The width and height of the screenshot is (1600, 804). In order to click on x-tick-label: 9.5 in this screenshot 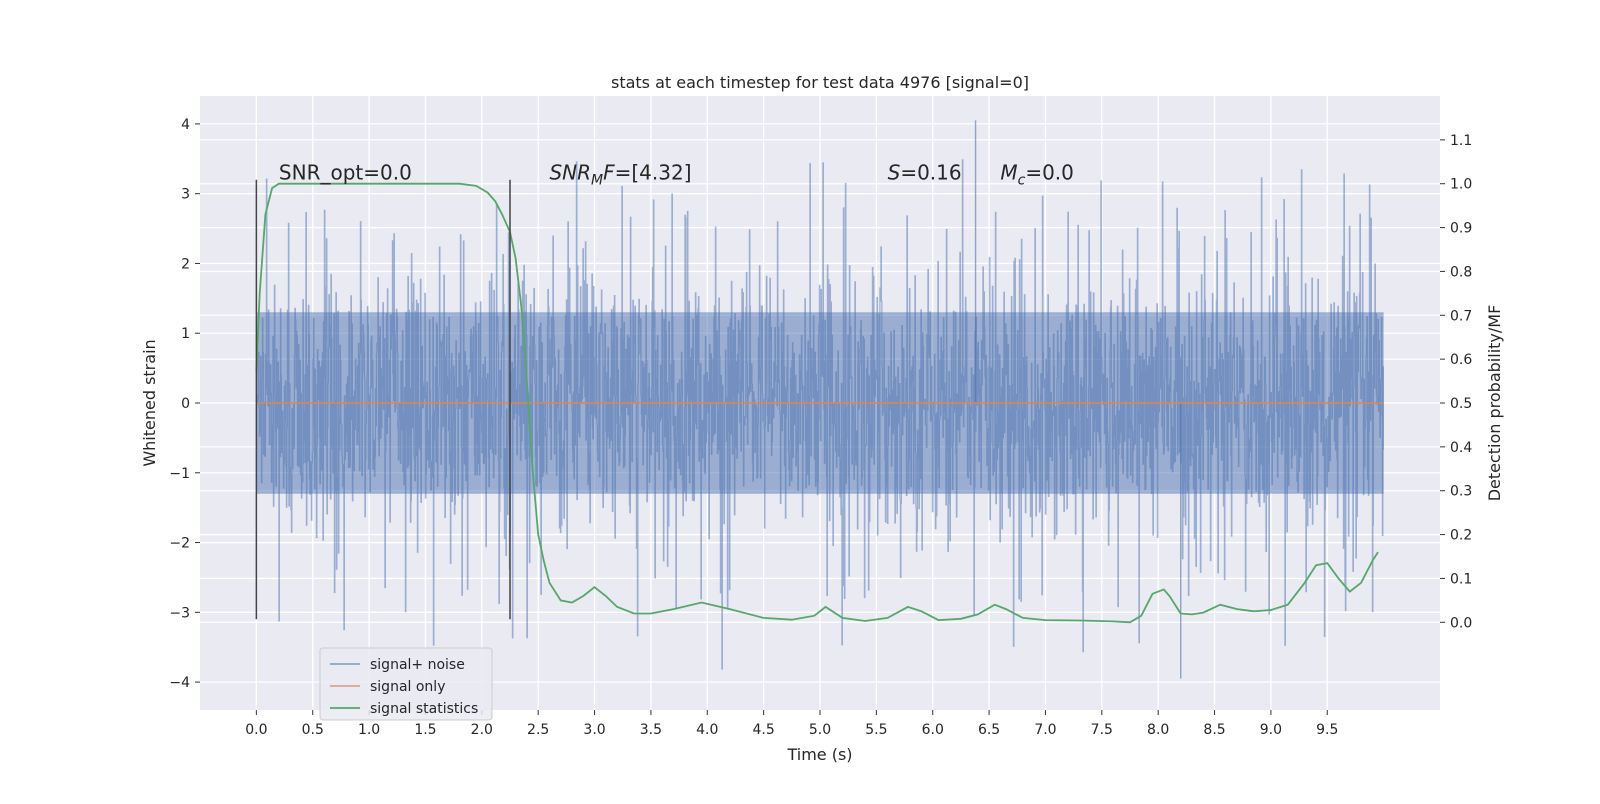, I will do `click(1327, 730)`.